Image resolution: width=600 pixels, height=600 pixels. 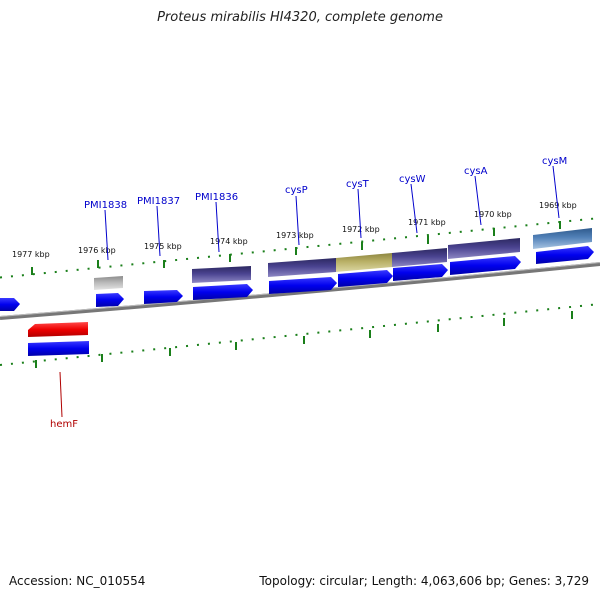 I want to click on gene-label-cysW: cysW, so click(x=412, y=179).